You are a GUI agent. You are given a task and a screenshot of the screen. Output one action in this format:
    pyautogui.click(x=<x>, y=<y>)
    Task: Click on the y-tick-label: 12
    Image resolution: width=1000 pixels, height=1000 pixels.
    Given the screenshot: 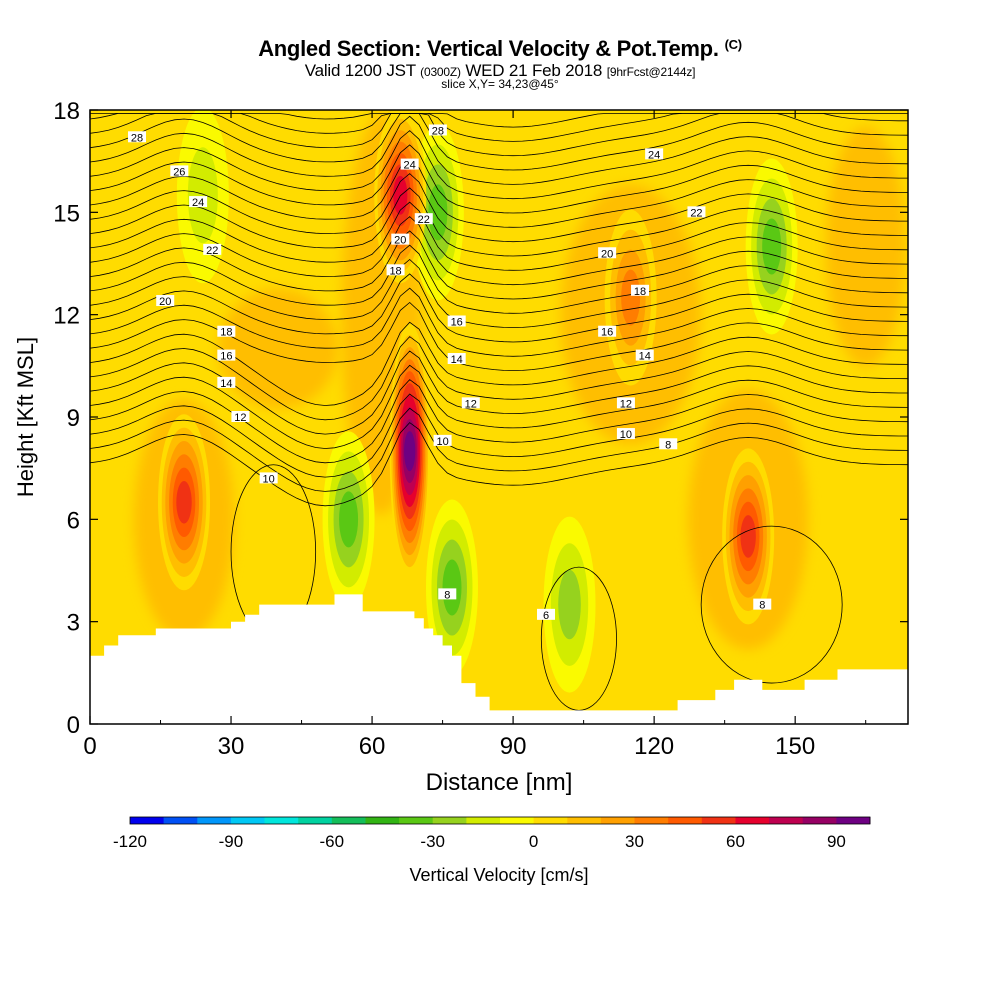 What is the action you would take?
    pyautogui.click(x=66, y=316)
    